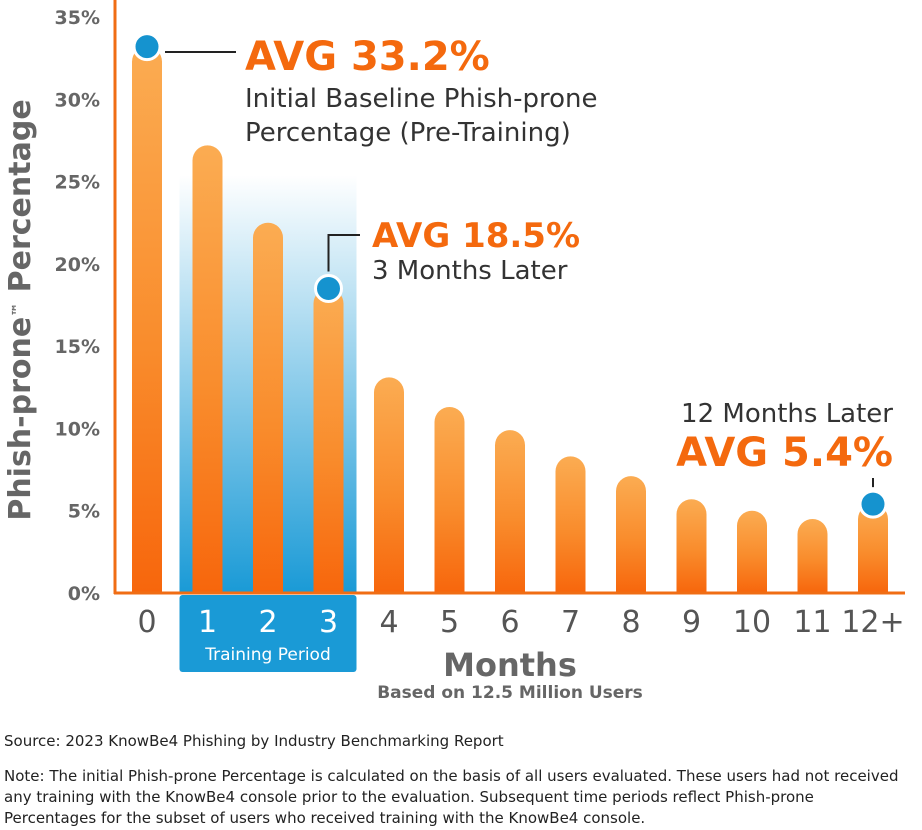  Describe the element at coordinates (630, 622) in the screenshot. I see `x-tick-label: 8` at that location.